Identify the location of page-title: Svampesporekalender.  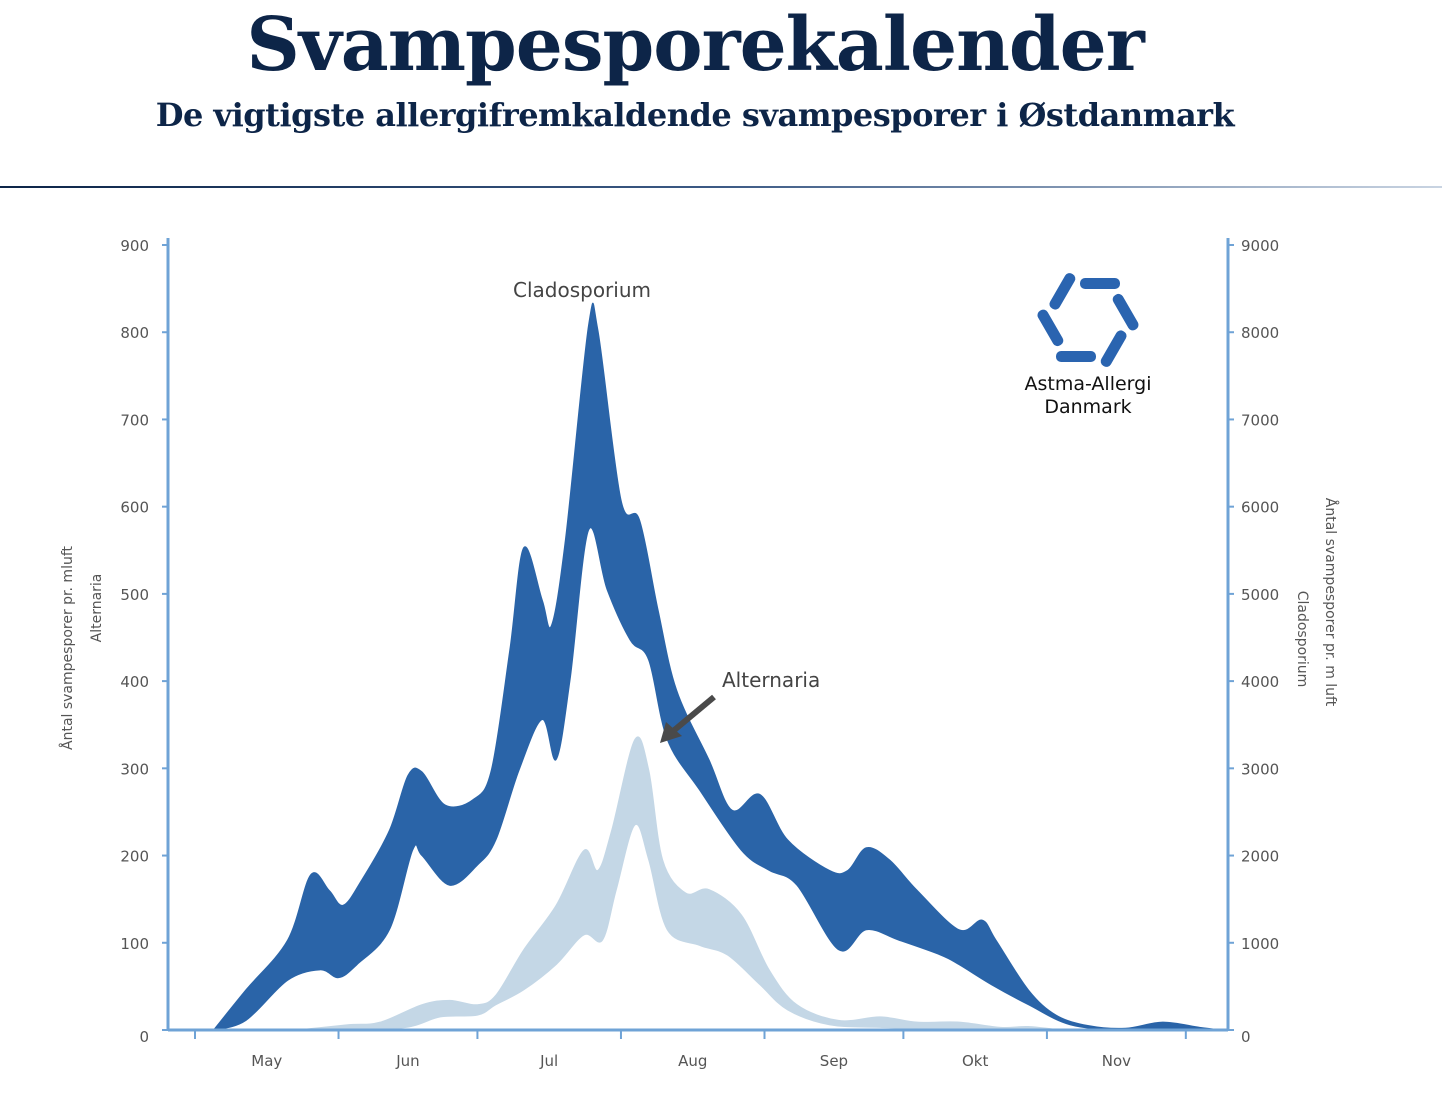
(695, 45).